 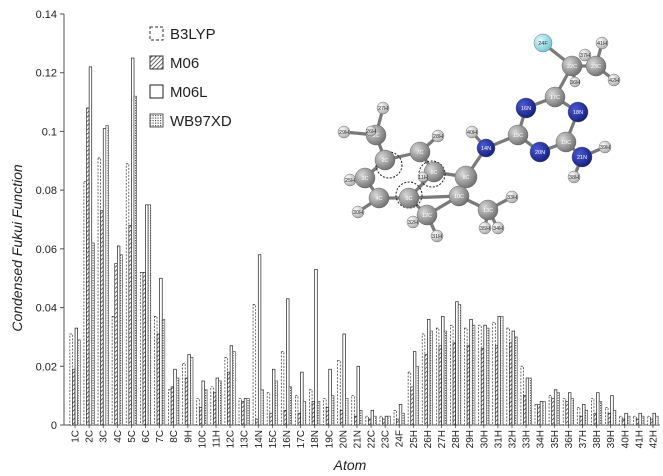 I want to click on bar-m06l-33h, so click(x=527, y=401).